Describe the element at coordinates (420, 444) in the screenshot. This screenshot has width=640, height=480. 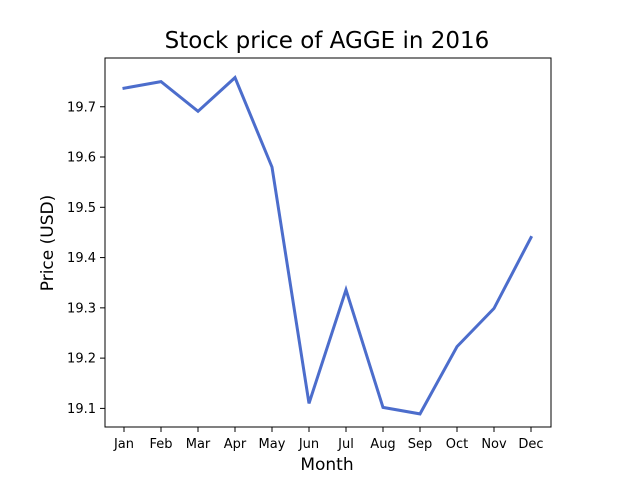
I see `x-tick-label: Sep` at that location.